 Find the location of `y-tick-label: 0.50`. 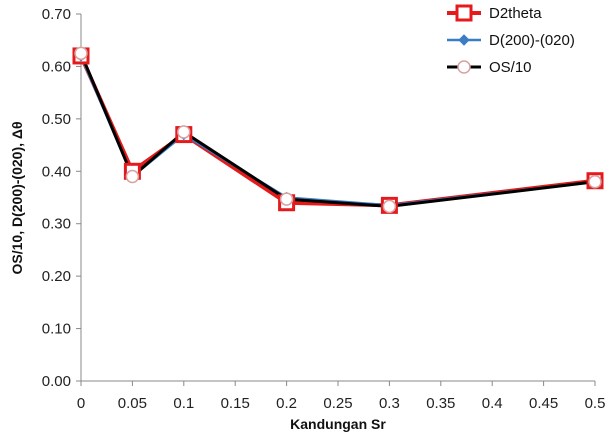

y-tick-label: 0.50 is located at coordinates (56, 119).